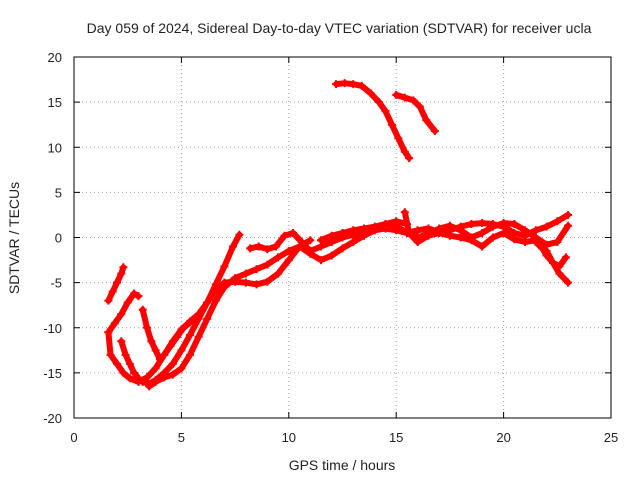 The height and width of the screenshot is (480, 640). What do you see at coordinates (14, 238) in the screenshot?
I see `y-axis-label: SDTVAR / TECUs` at bounding box center [14, 238].